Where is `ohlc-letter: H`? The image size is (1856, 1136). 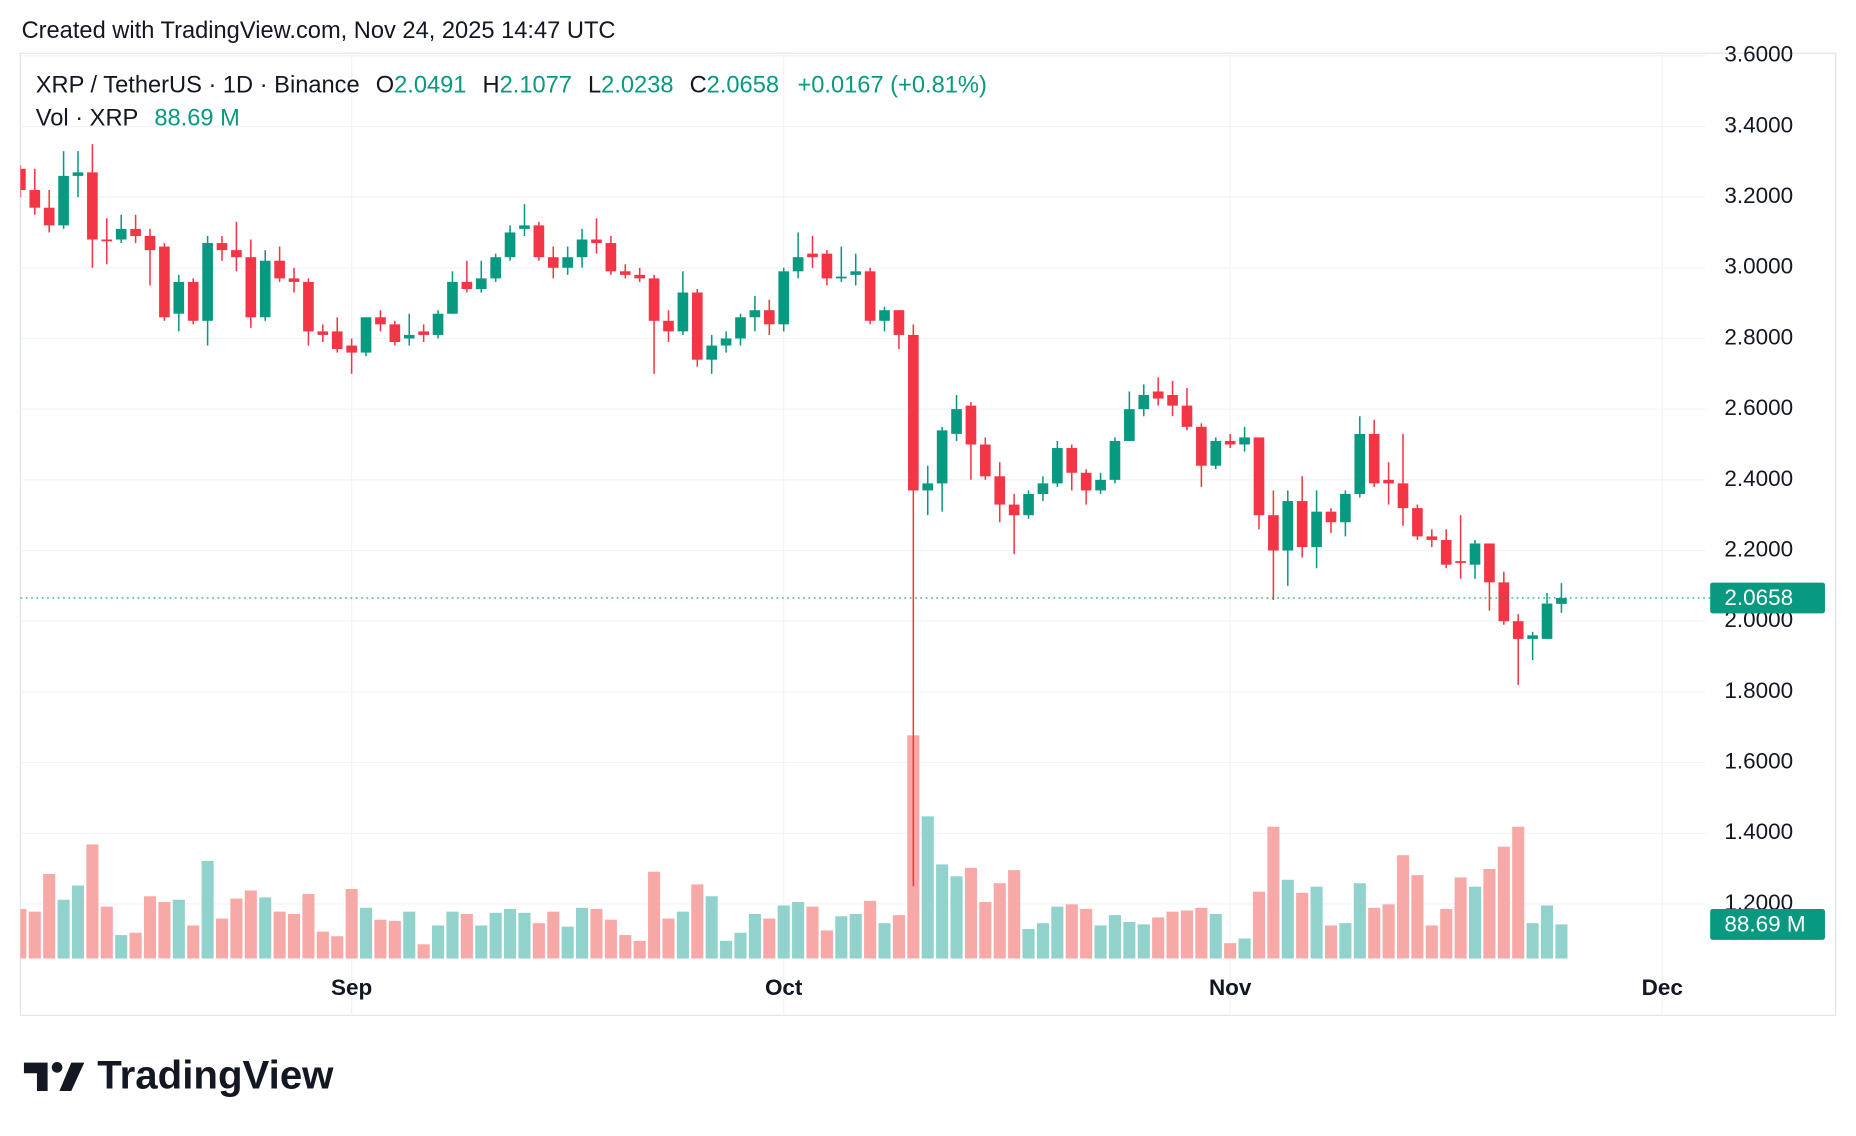 ohlc-letter: H is located at coordinates (491, 86).